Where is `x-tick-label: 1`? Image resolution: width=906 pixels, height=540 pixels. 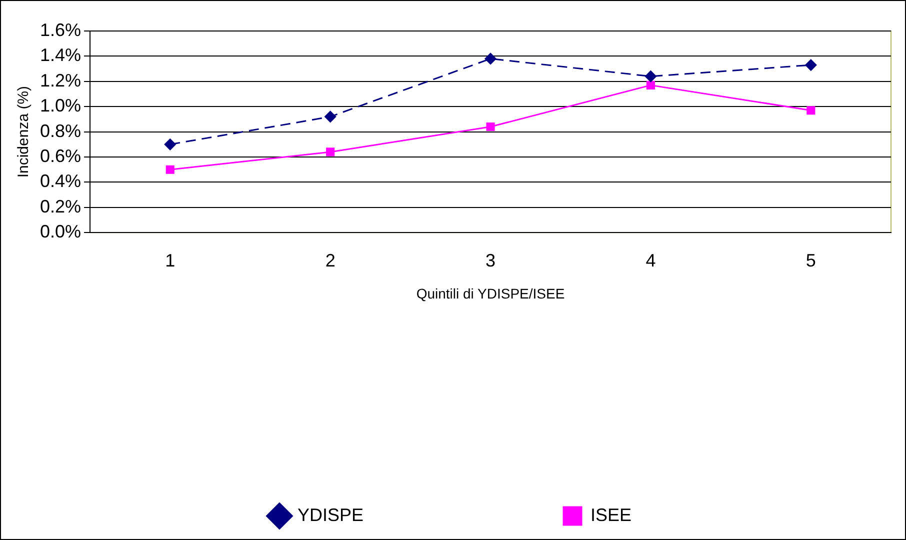
x-tick-label: 1 is located at coordinates (170, 260).